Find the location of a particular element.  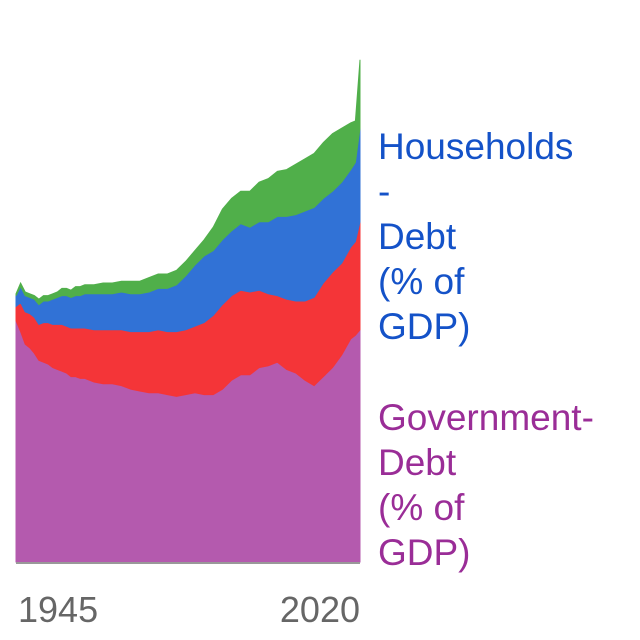

x-tick-label: 2020 is located at coordinates (320, 609).